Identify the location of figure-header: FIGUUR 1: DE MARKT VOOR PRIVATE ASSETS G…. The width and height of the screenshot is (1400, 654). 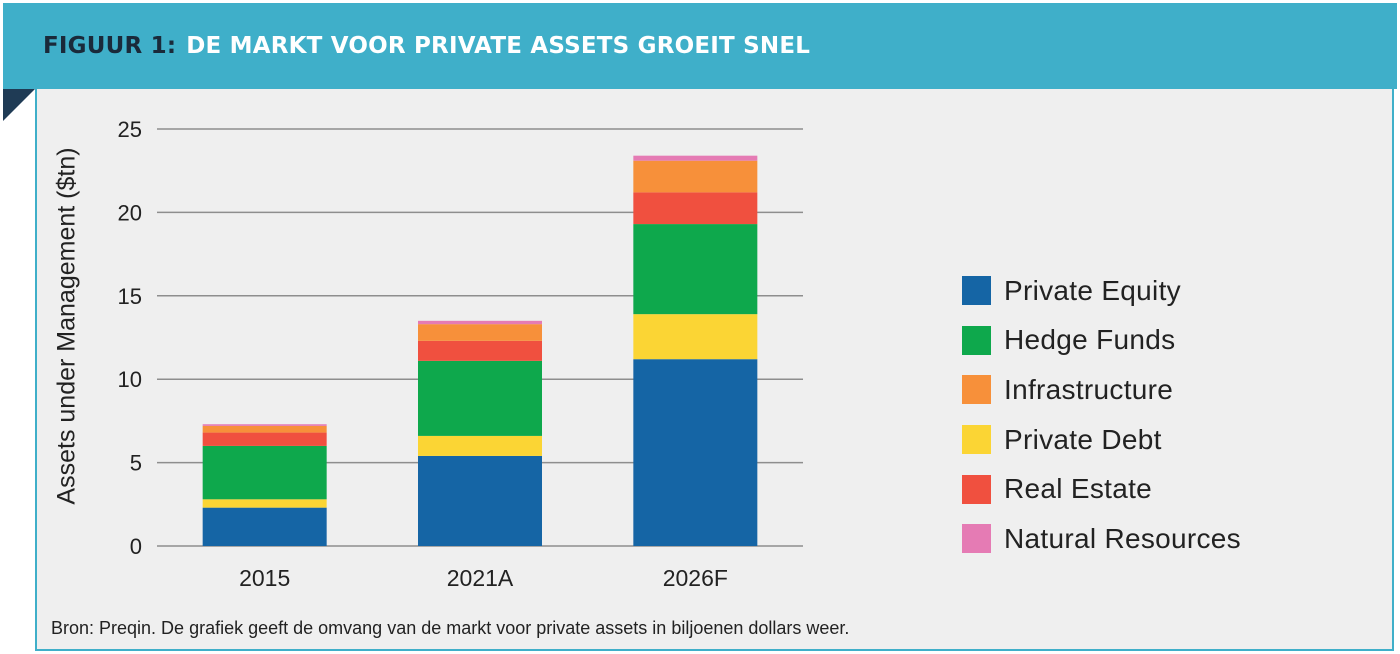
(700, 46).